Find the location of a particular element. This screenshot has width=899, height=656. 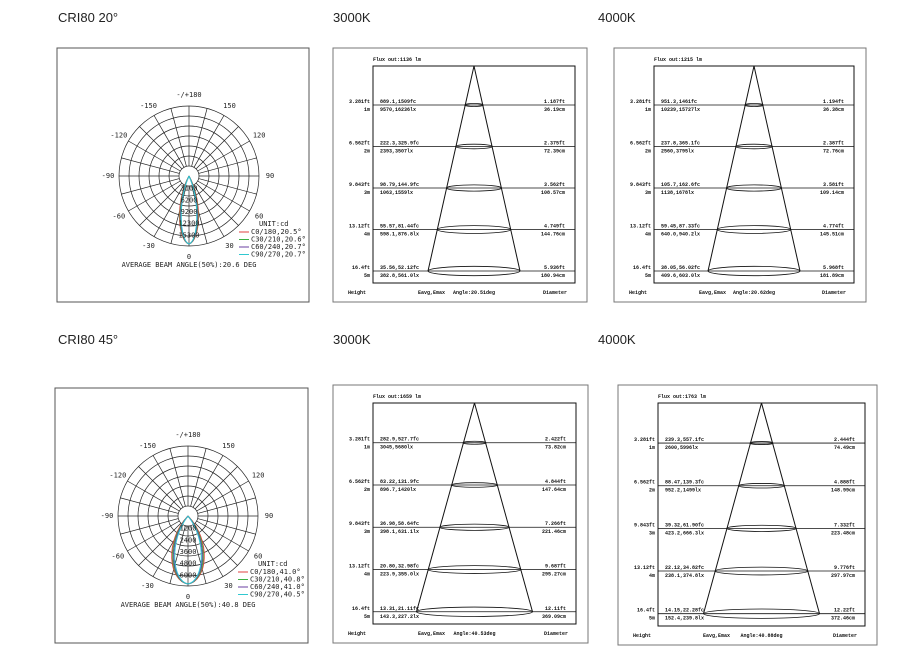

illuminance-fc: 14.15,22.28fc is located at coordinates (684, 611).